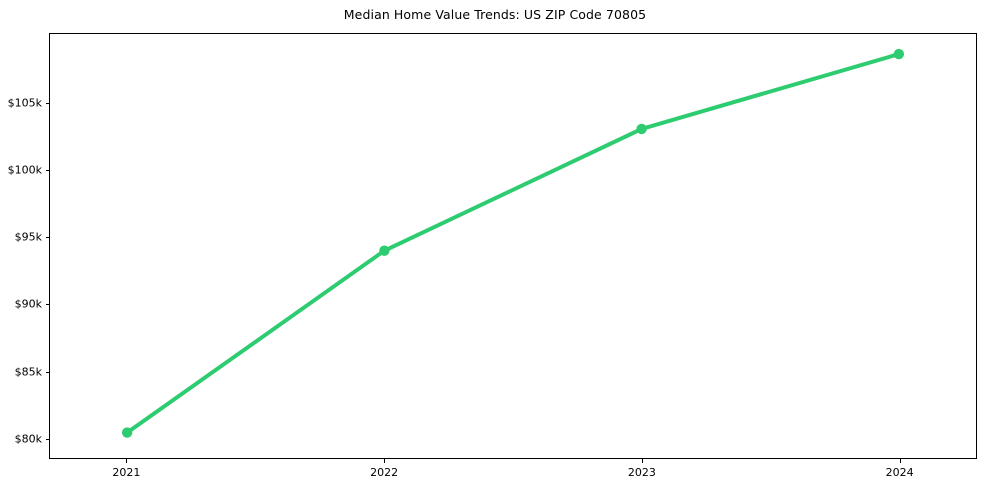 The image size is (990, 490). Describe the element at coordinates (127, 432) in the screenshot. I see `data-point-2021` at that location.